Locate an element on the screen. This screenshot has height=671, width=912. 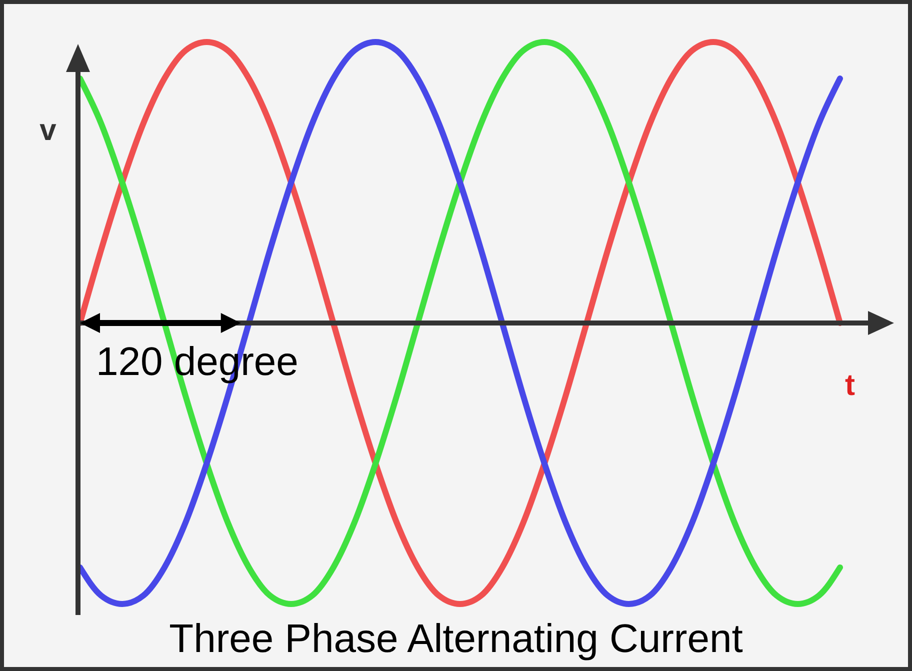
y-axis-title: v is located at coordinates (48, 130).